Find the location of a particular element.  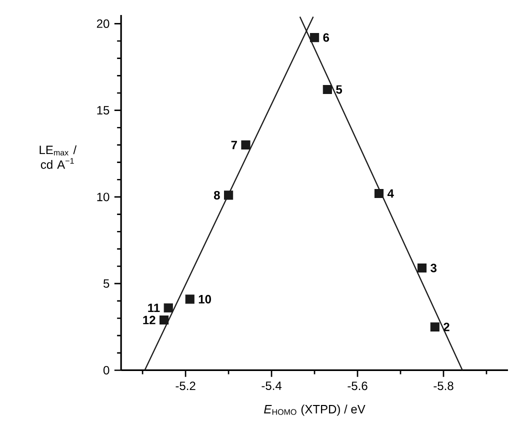

annotation: 12 is located at coordinates (149, 320).